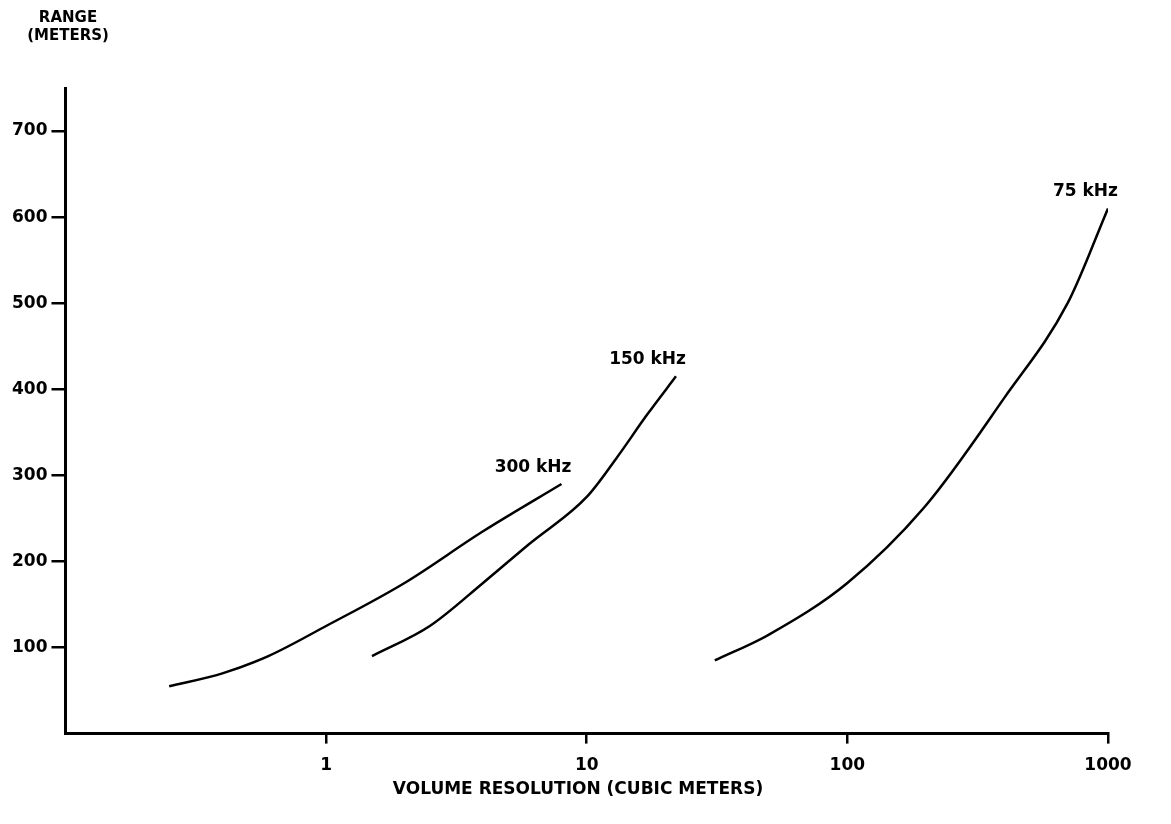  Describe the element at coordinates (648, 358) in the screenshot. I see `series-label: 150 kHz` at that location.